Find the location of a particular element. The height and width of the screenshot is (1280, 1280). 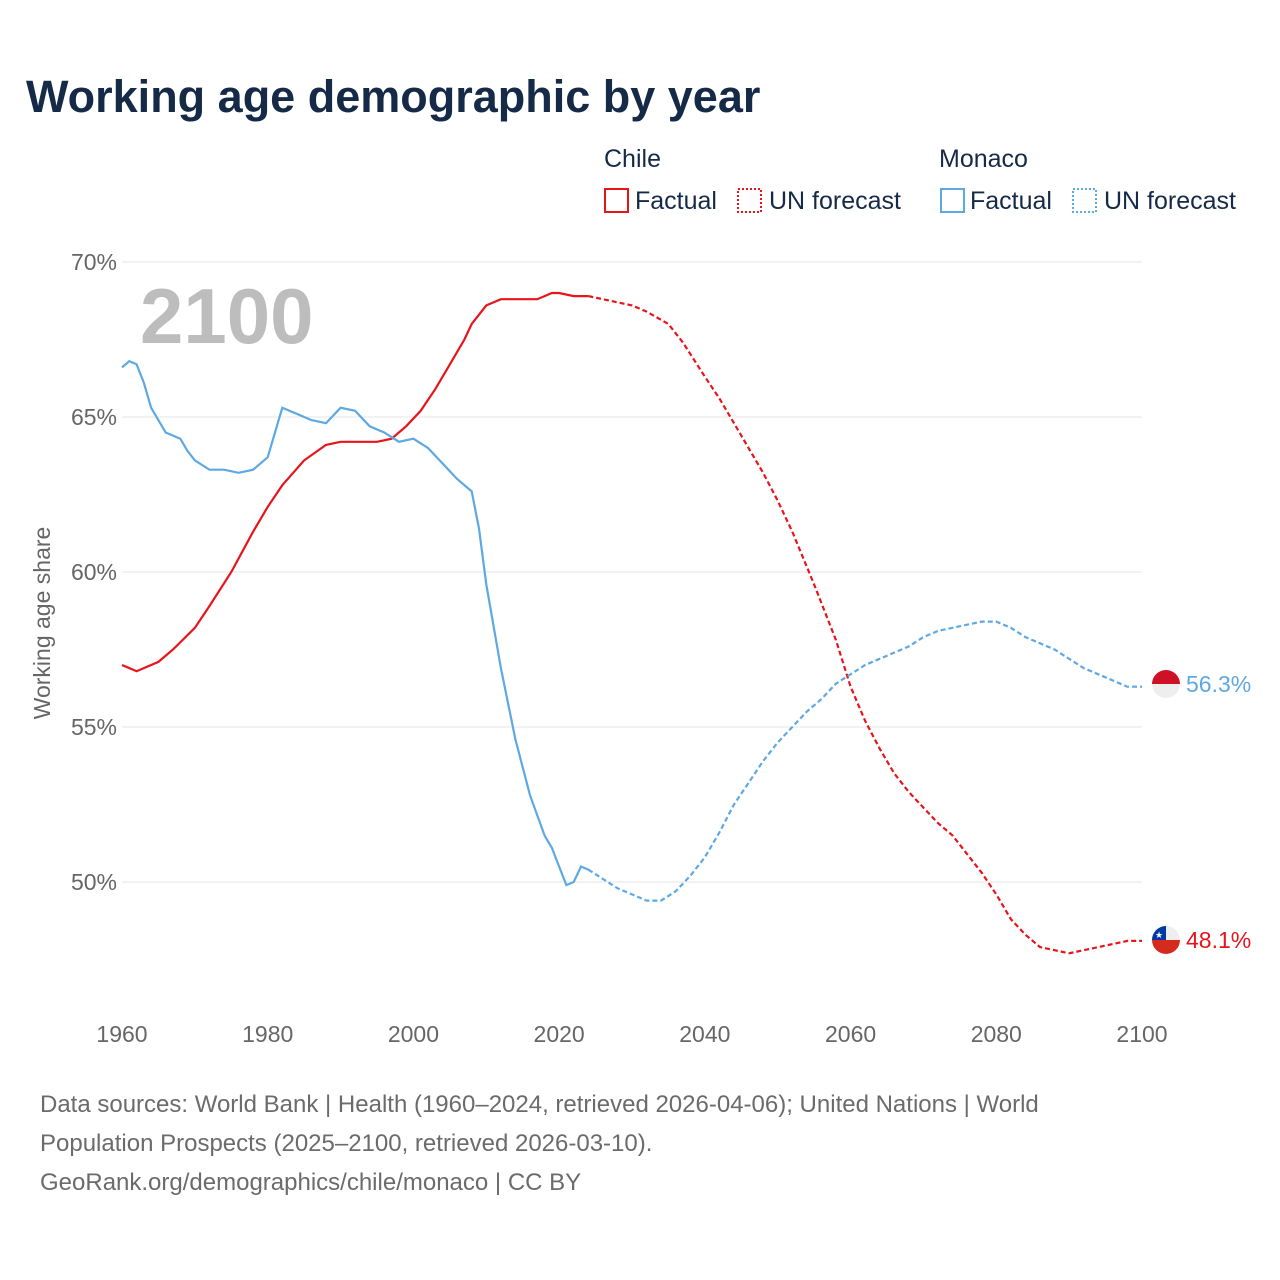

y-axis-label: Working age share is located at coordinates (42, 623).